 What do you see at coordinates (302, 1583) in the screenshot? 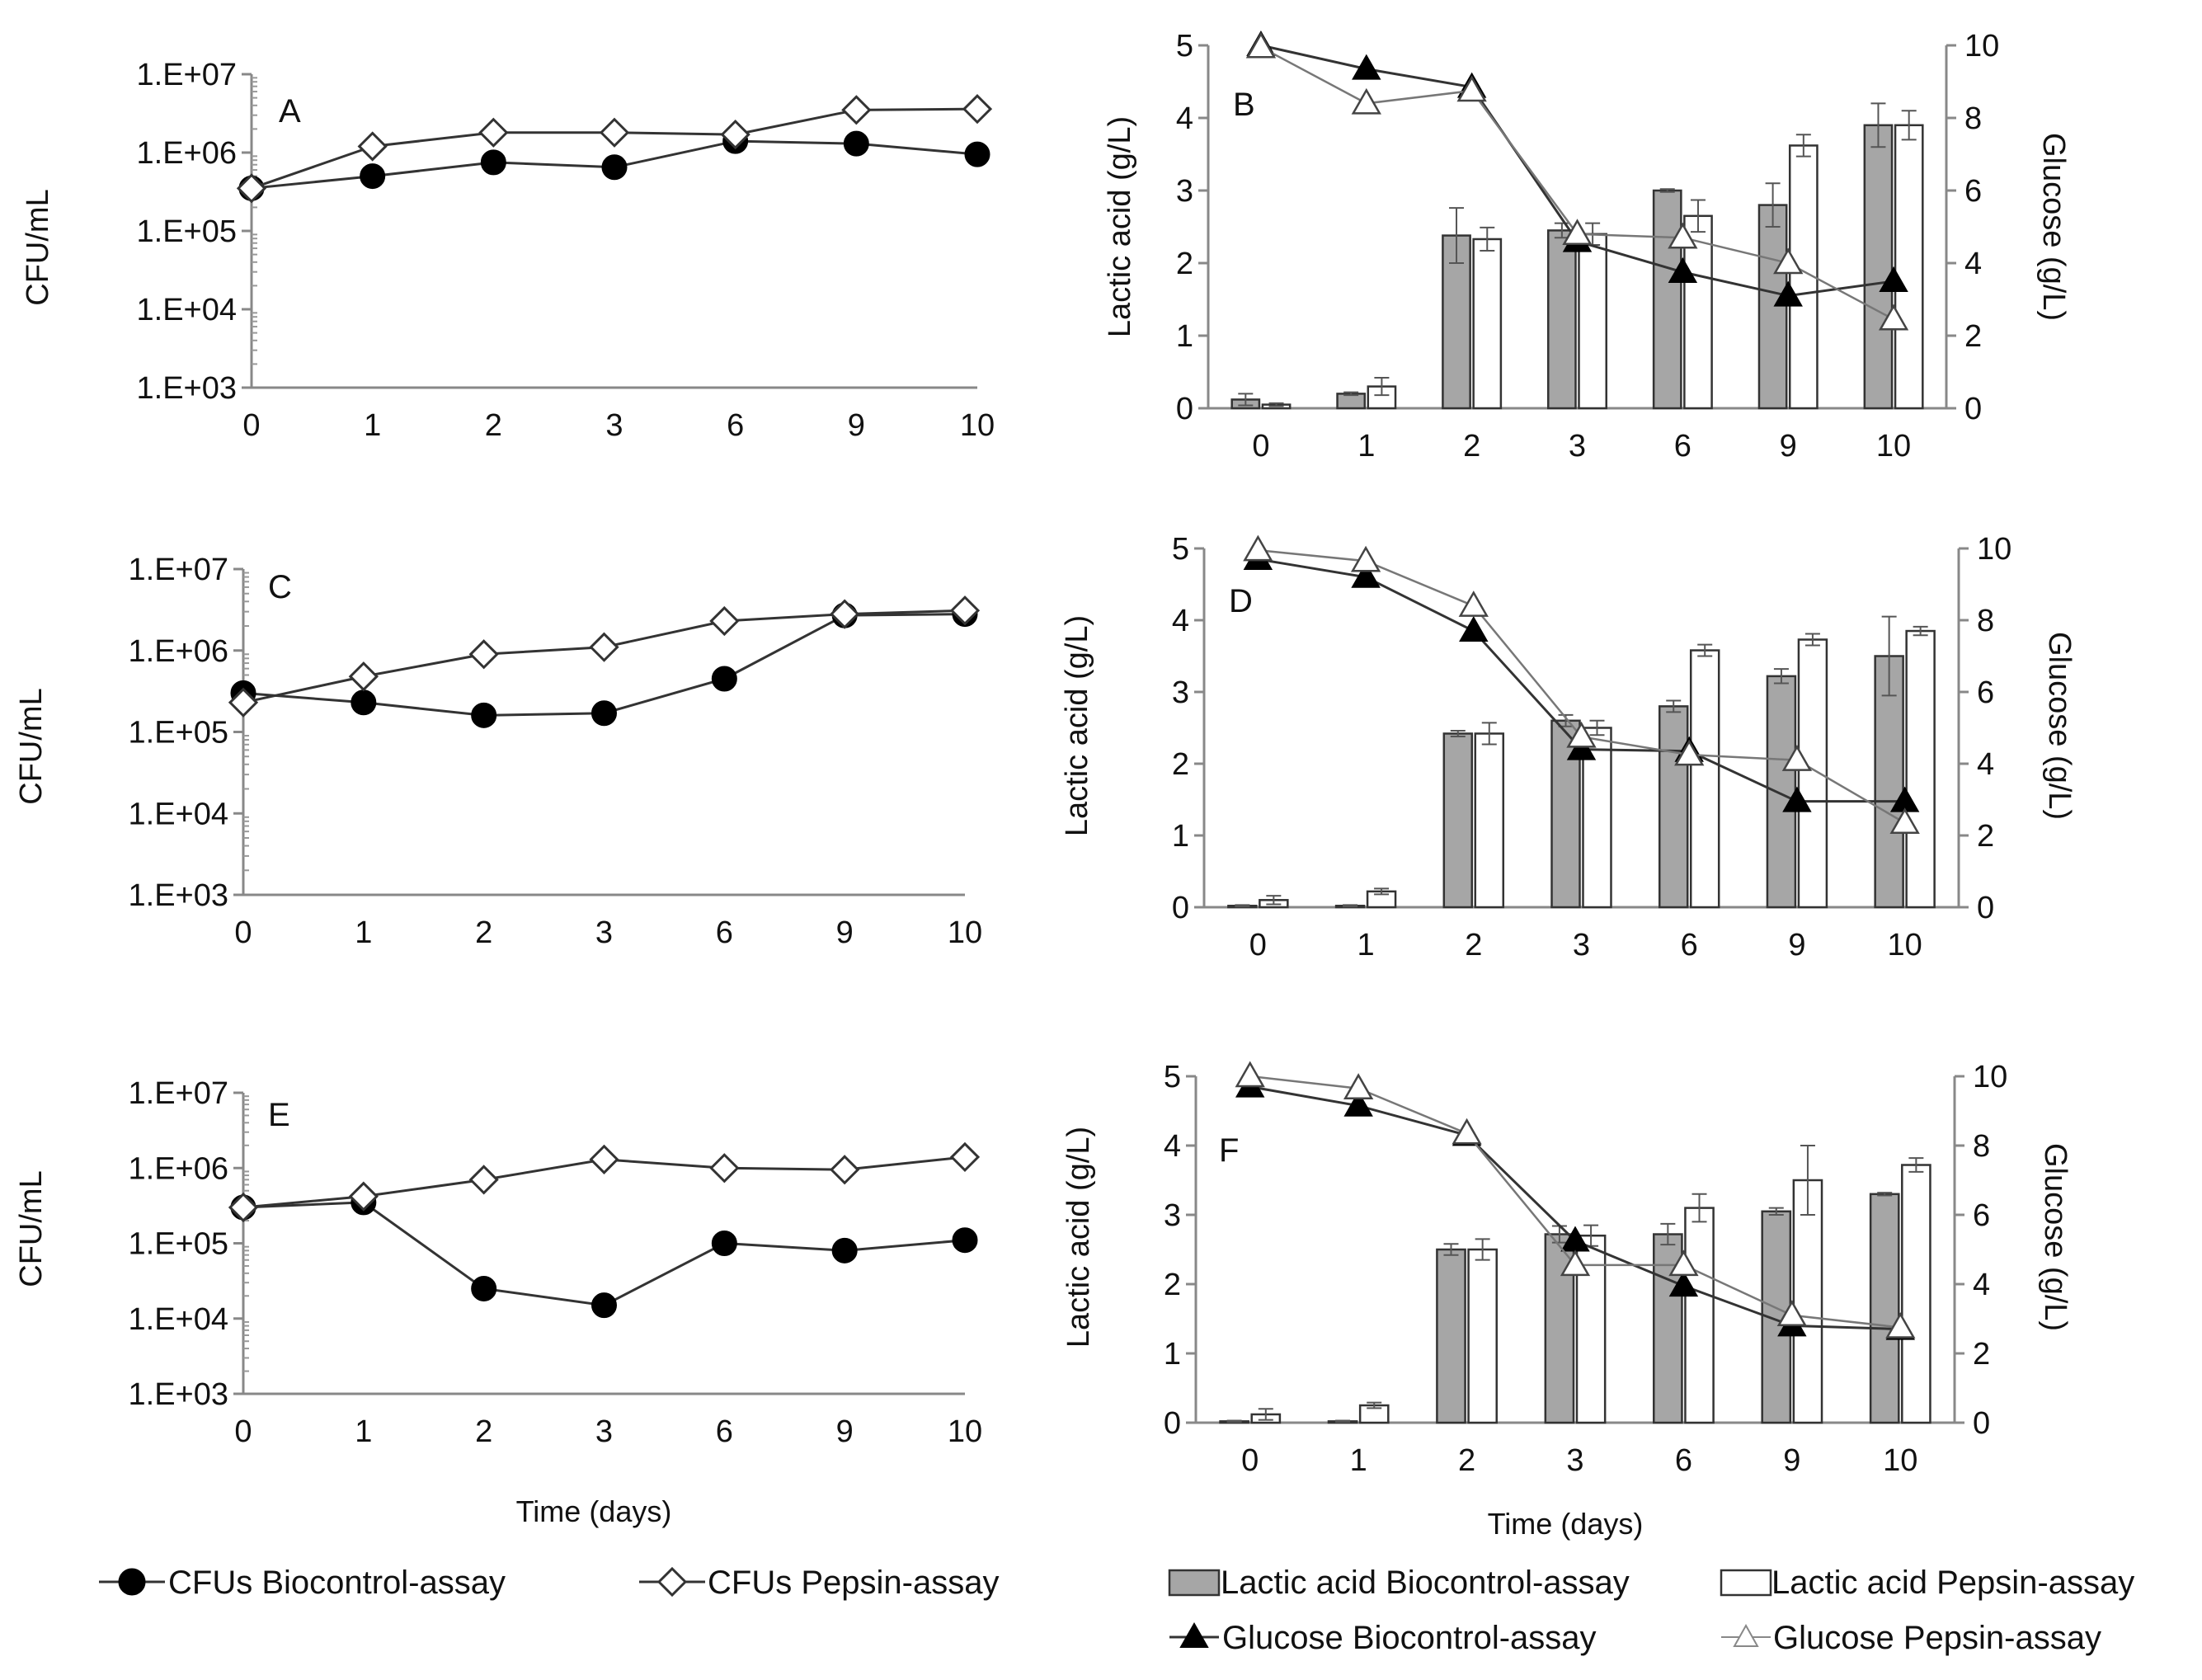
I see `legend-cfu-biocontrol: CFUs Biocontrol-assay` at bounding box center [302, 1583].